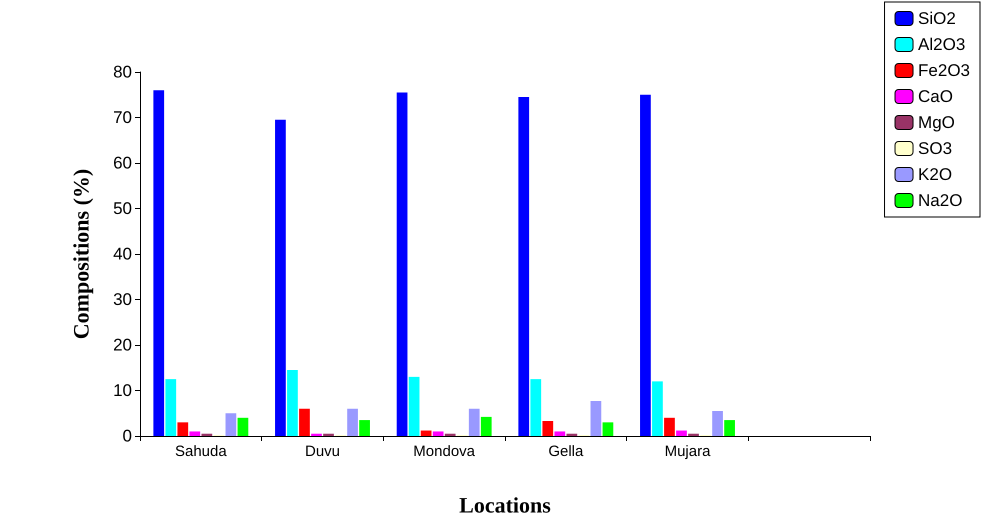  I want to click on legend-label: Na2O, so click(940, 200).